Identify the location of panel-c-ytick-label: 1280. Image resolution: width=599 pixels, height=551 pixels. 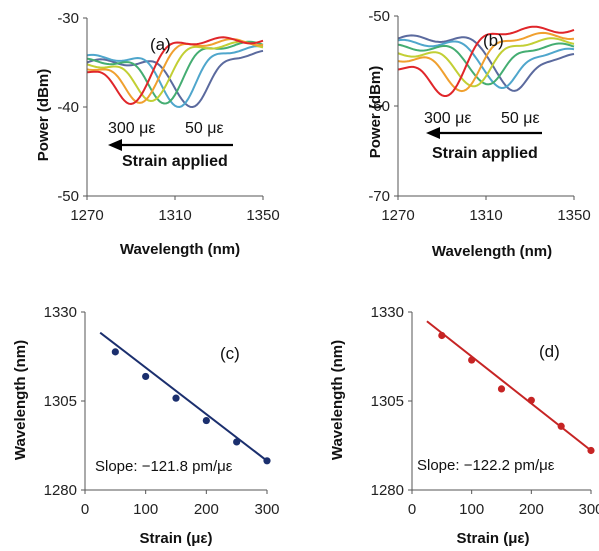
(60, 490).